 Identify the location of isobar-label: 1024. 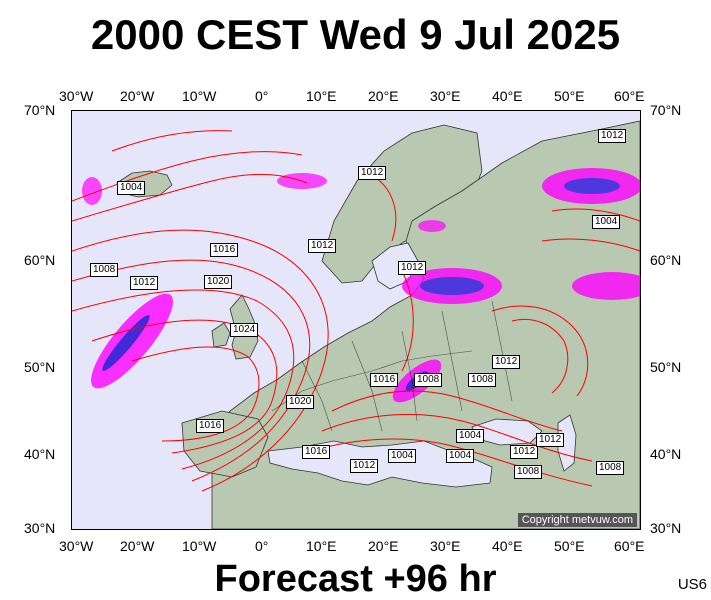
(244, 330).